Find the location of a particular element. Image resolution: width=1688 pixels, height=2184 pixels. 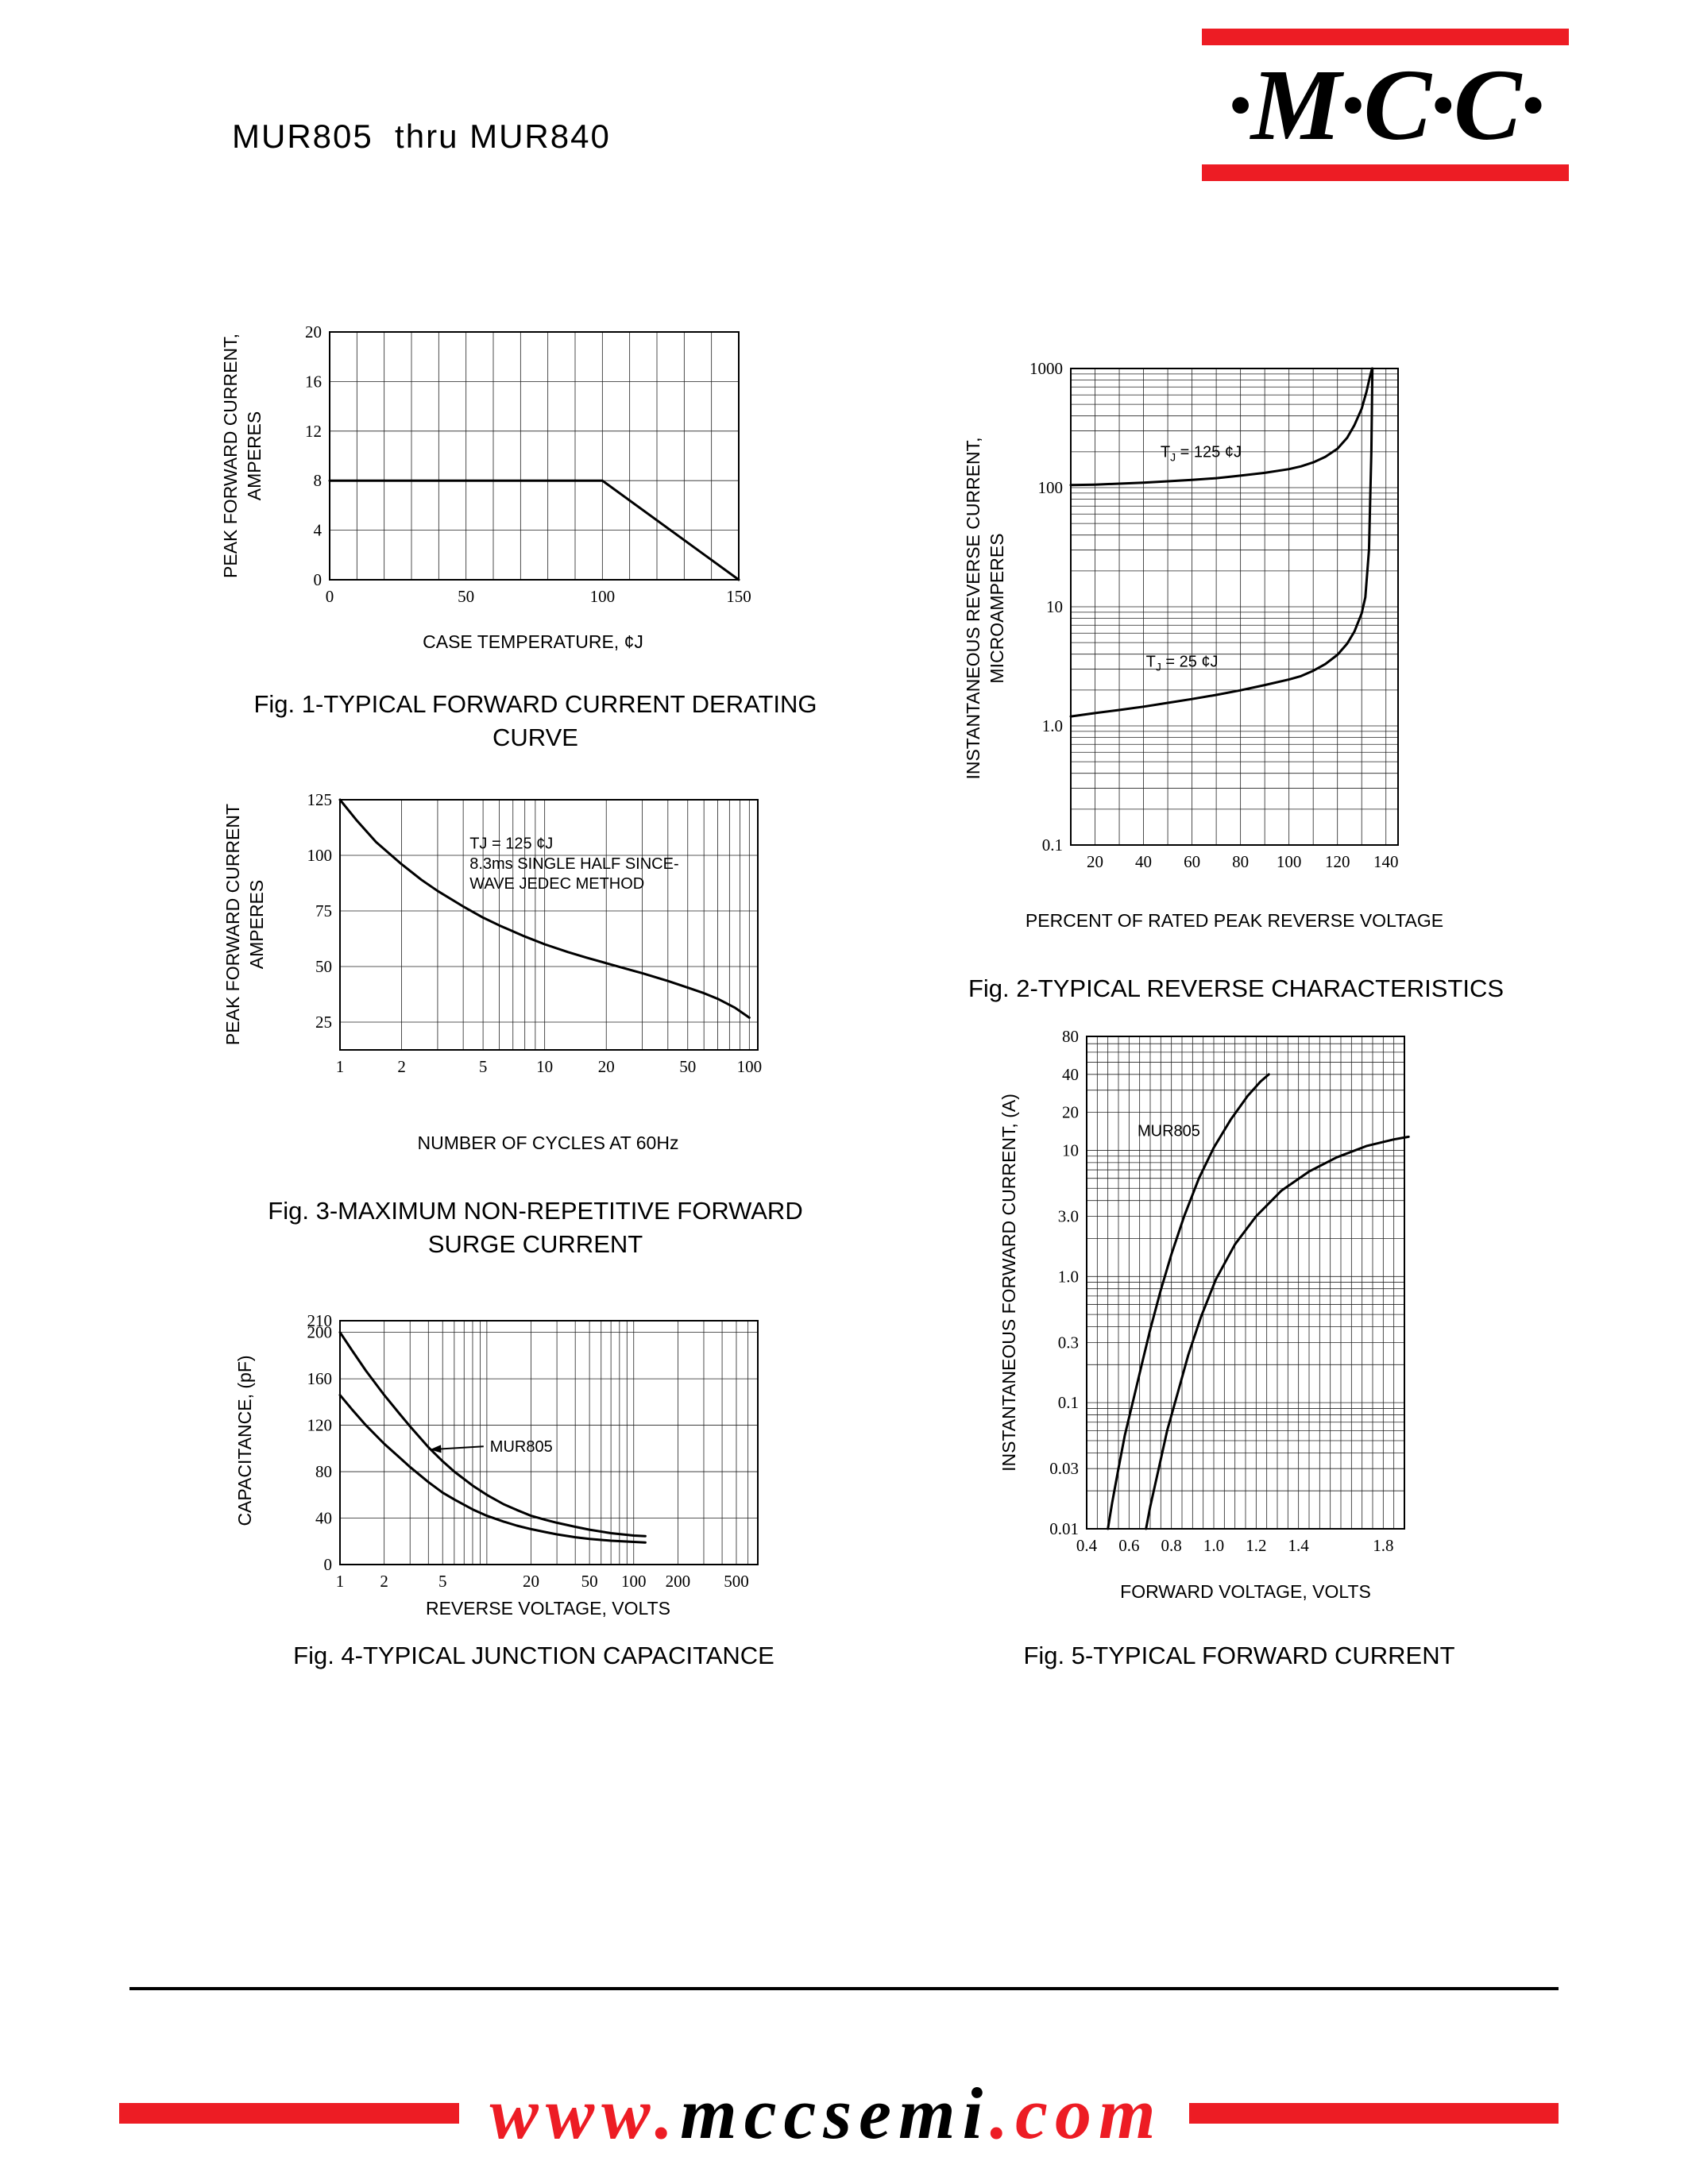

footer-left-bar is located at coordinates (289, 2113).